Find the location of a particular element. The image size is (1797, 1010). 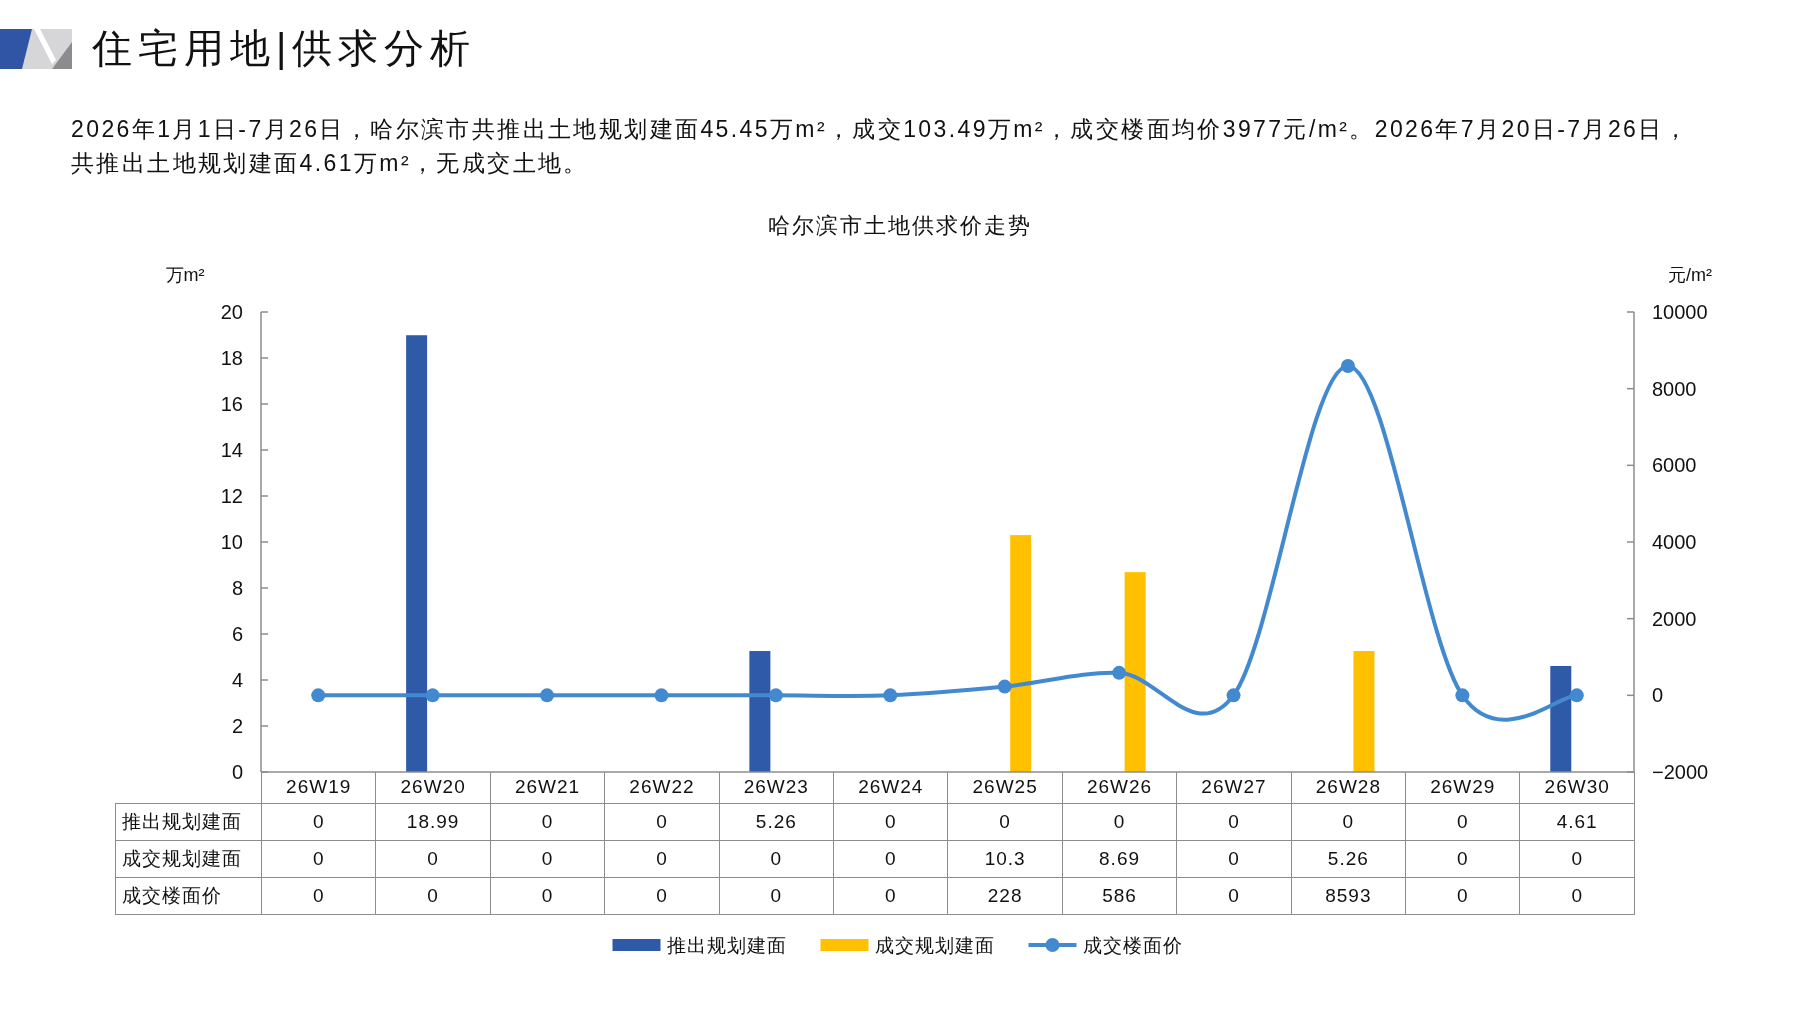

y-tick-label: 4 is located at coordinates (237, 680).